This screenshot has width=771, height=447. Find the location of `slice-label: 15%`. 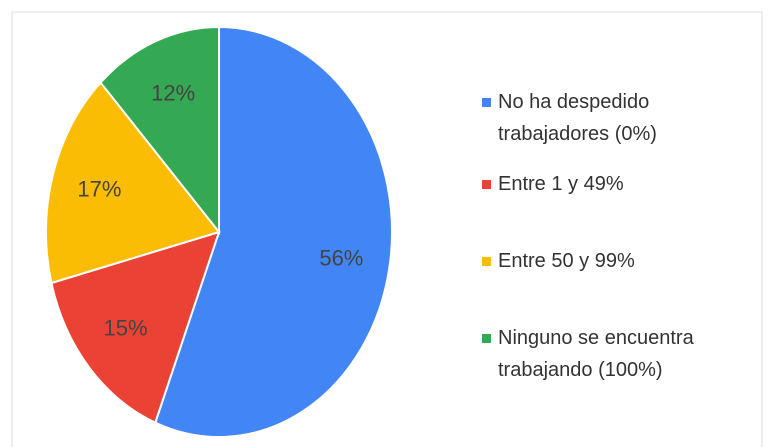

slice-label: 15% is located at coordinates (126, 327).